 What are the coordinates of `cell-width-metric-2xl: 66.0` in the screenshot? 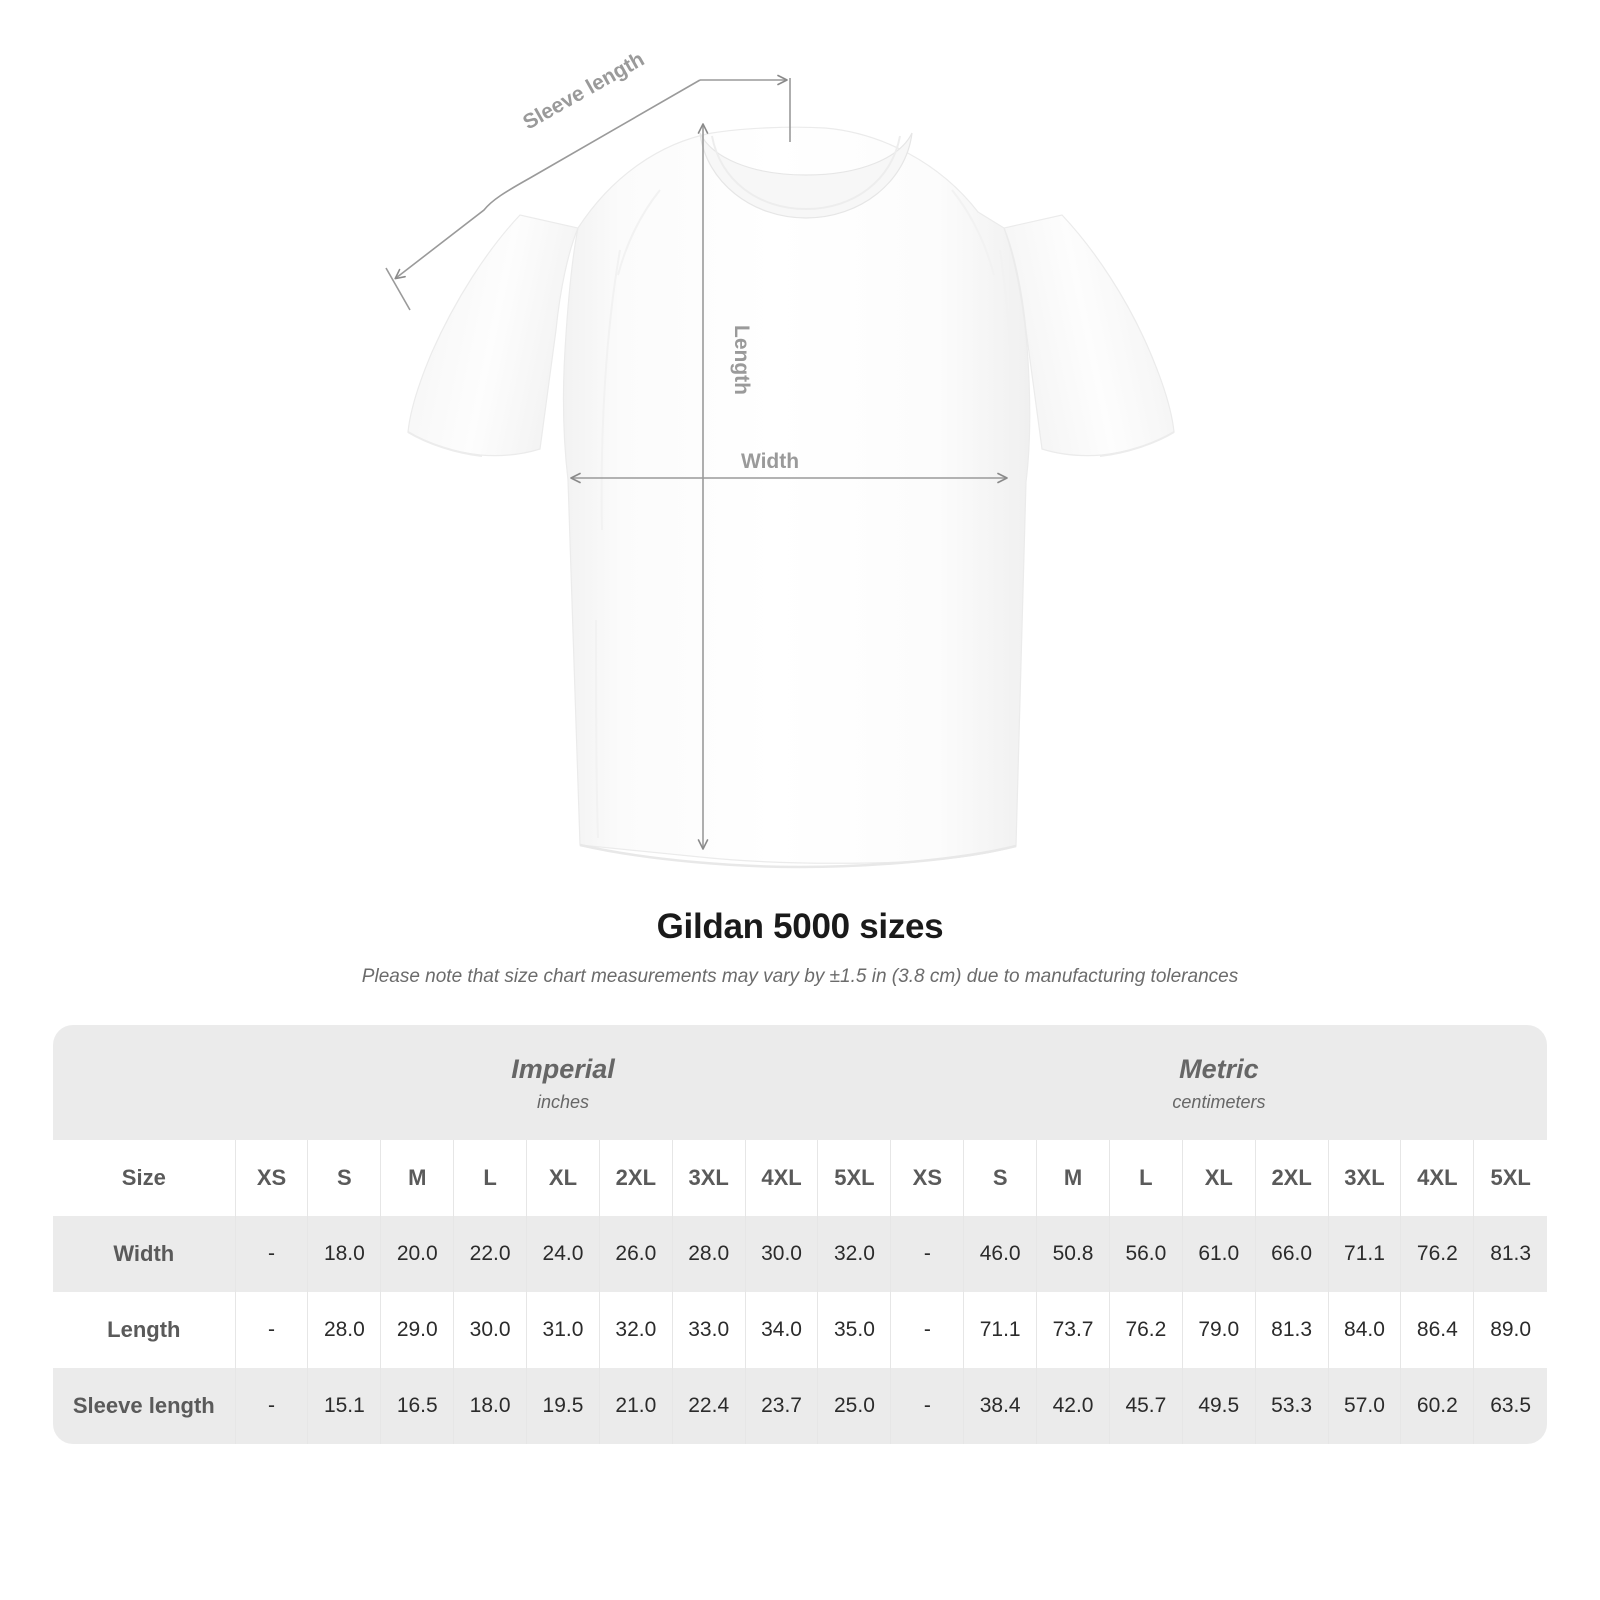 It's located at (1291, 1253).